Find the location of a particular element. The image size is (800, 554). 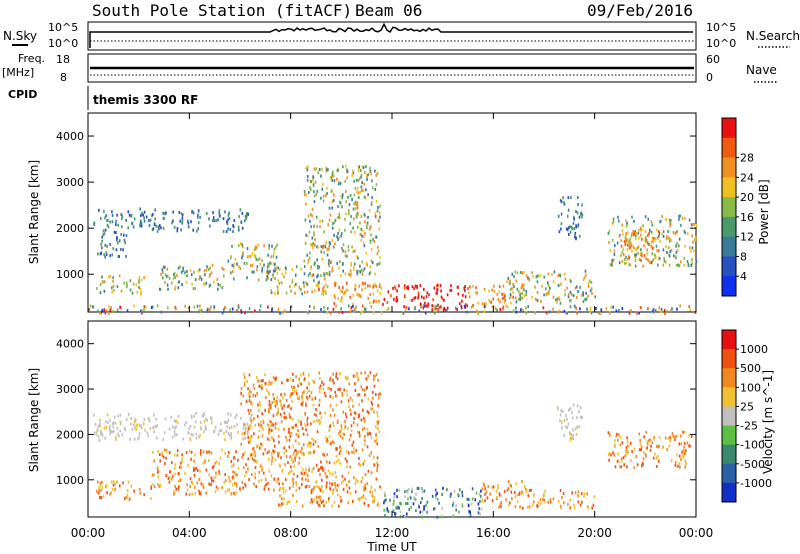

freq-label: Freq. is located at coordinates (31, 58).